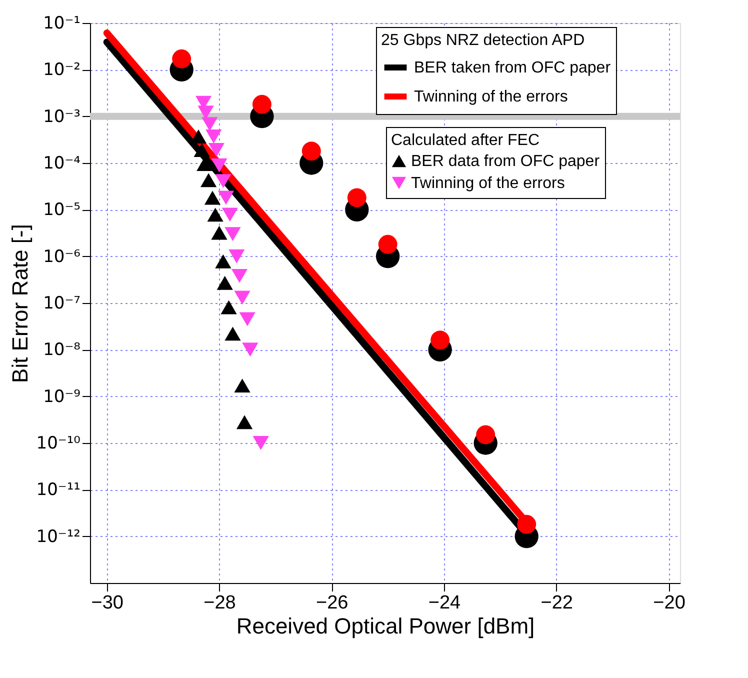 This screenshot has height=678, width=748. I want to click on y-tick-label: 10⁻⁷, so click(62, 304).